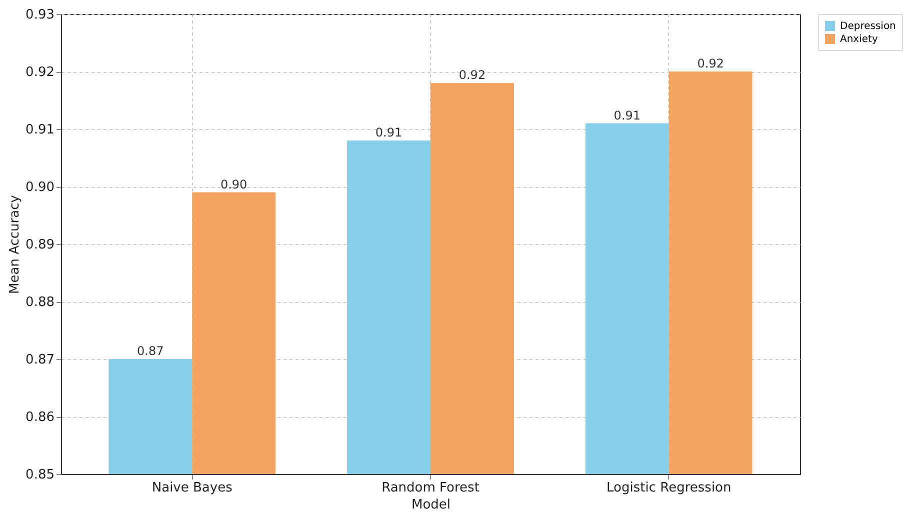  Describe the element at coordinates (40, 360) in the screenshot. I see `y-tick-label: 0.87` at that location.